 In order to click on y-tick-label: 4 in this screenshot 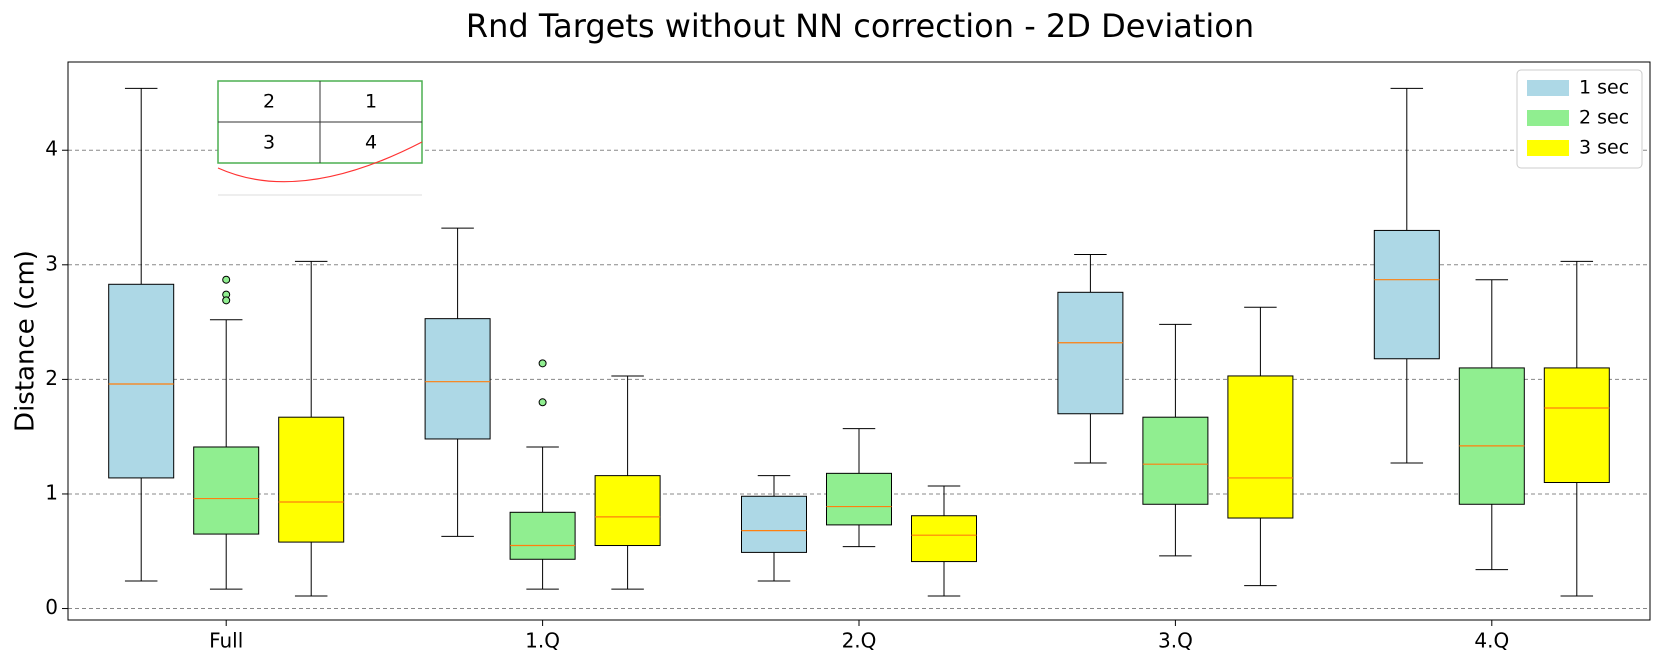, I will do `click(51, 149)`.